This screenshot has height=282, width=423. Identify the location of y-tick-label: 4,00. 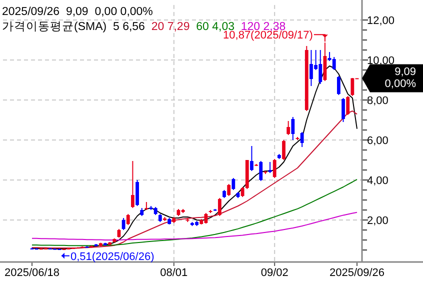
(377, 181).